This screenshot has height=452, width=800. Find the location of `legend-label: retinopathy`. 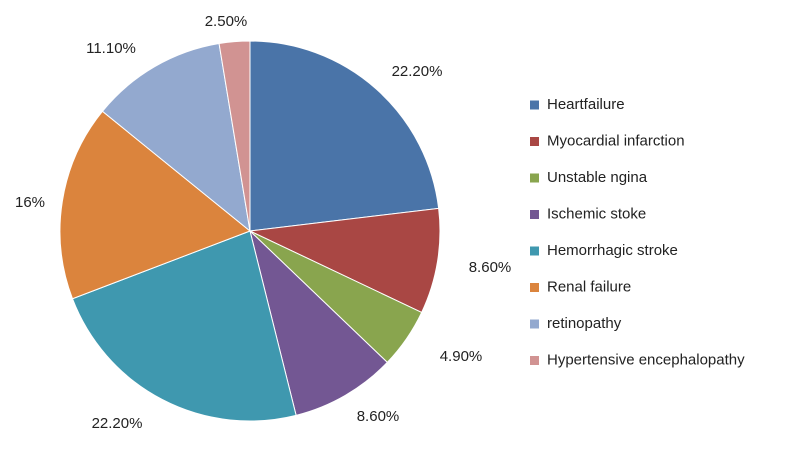

legend-label: retinopathy is located at coordinates (584, 323).